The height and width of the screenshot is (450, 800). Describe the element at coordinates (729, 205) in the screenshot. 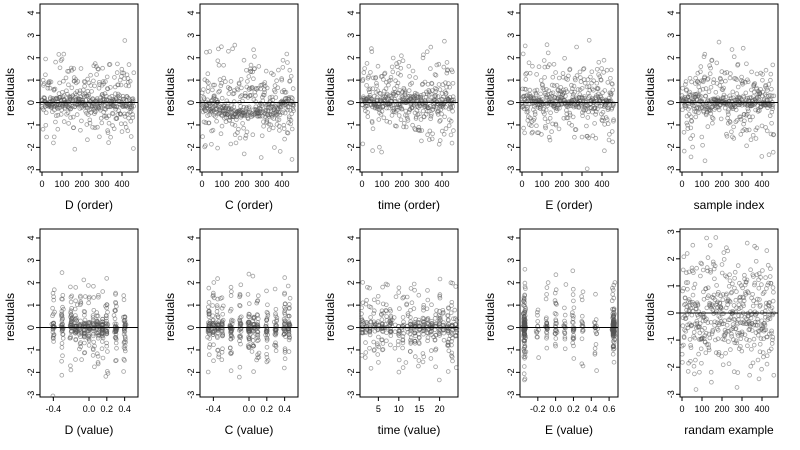

I see `x-axis-label: sample index` at that location.